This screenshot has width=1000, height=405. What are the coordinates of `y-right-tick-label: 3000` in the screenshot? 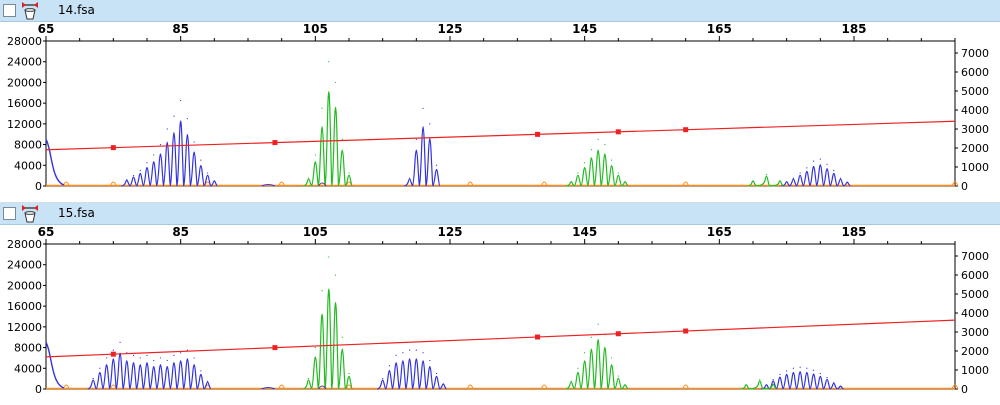 It's located at (975, 332).